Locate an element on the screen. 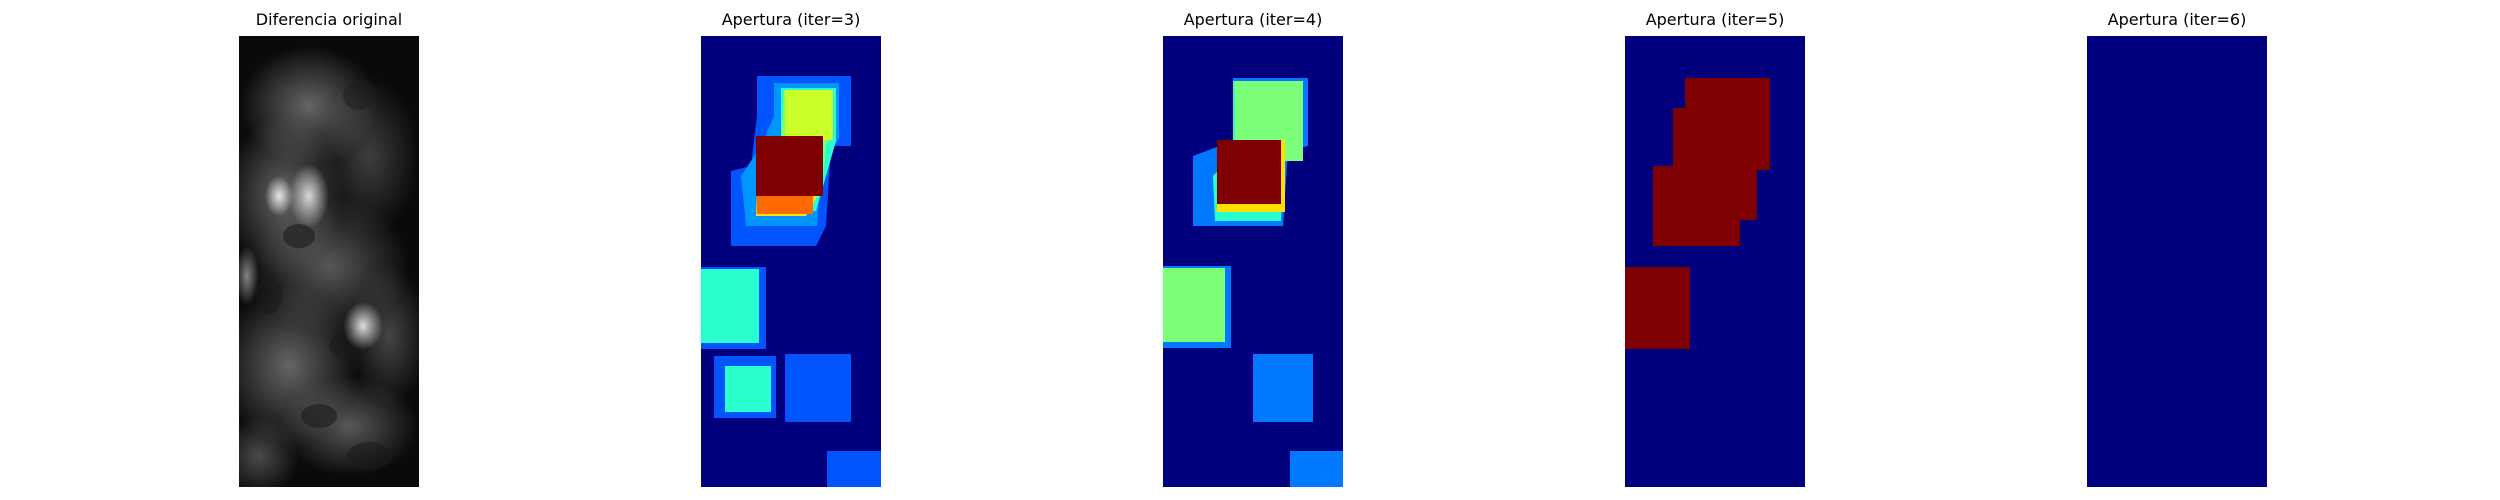 The height and width of the screenshot is (500, 2500). opening-iter-3-image is located at coordinates (791, 261).